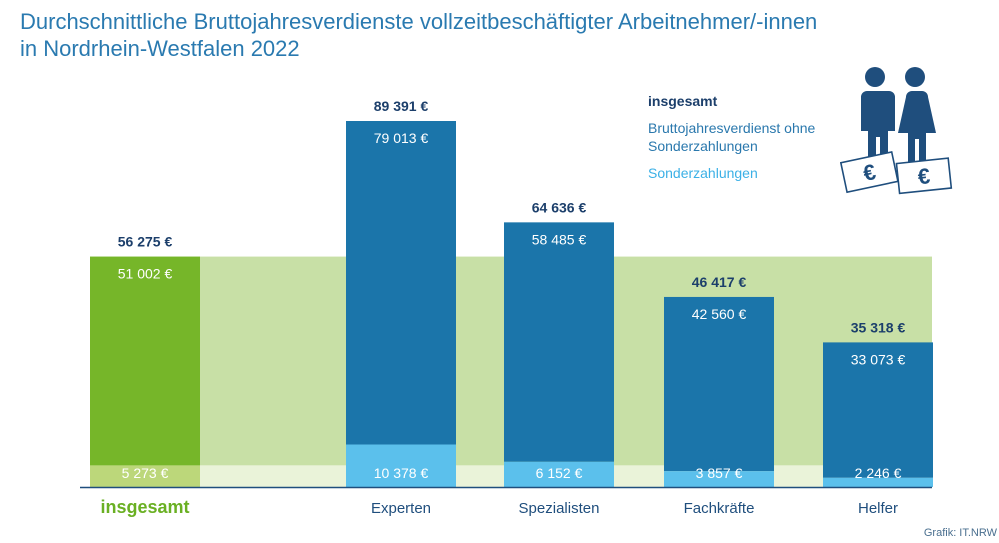  What do you see at coordinates (896, 131) in the screenshot?
I see `people-with-euro-notes-icon: € €` at bounding box center [896, 131].